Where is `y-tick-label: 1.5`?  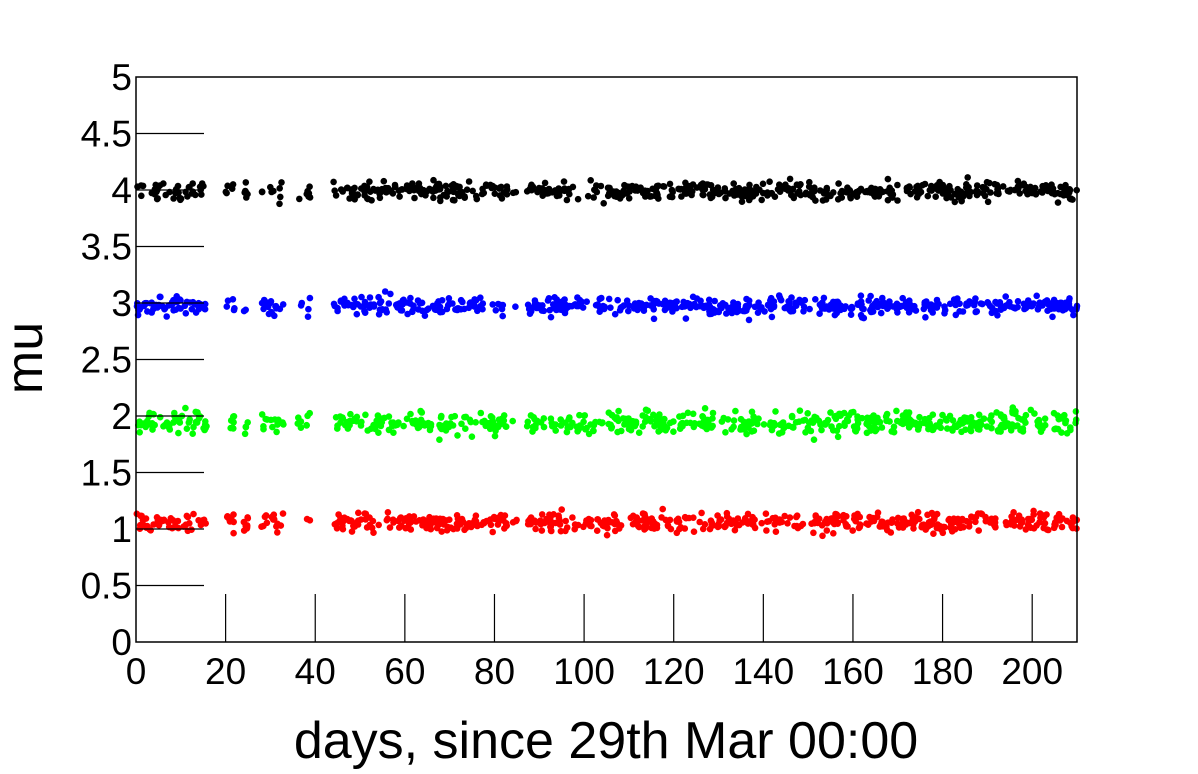
y-tick-label: 1.5 is located at coordinates (106, 473).